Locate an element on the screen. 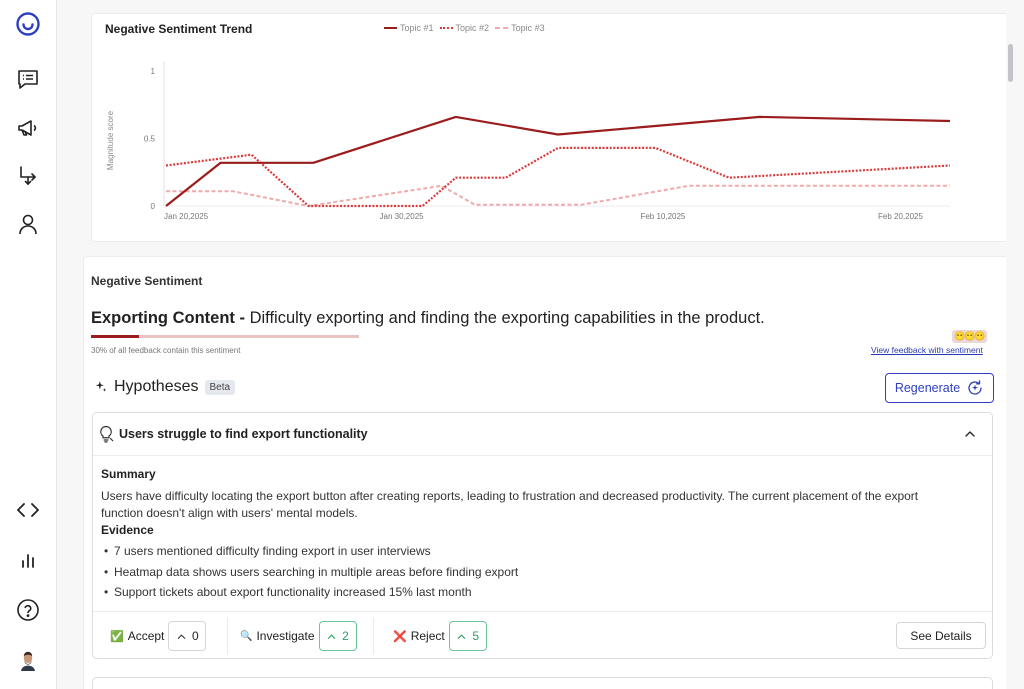 This screenshot has width=1024, height=689. regenerate-icon is located at coordinates (975, 387).